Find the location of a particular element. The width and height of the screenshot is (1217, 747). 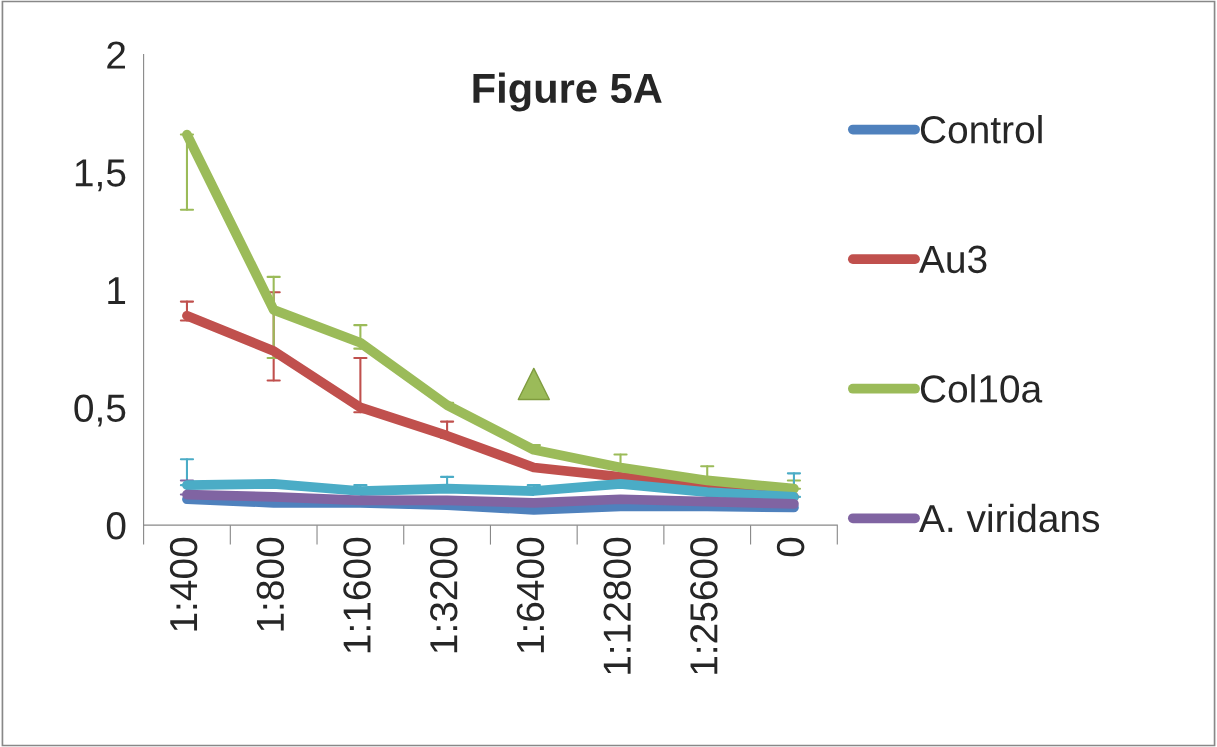

x-tick-label: 0 is located at coordinates (790, 547).